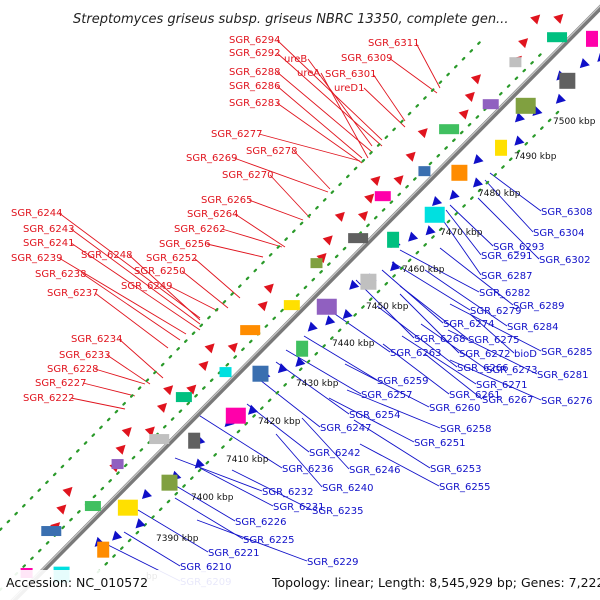  I want to click on forward-gene-label-sgr-6283: SGR_6283, so click(255, 103).